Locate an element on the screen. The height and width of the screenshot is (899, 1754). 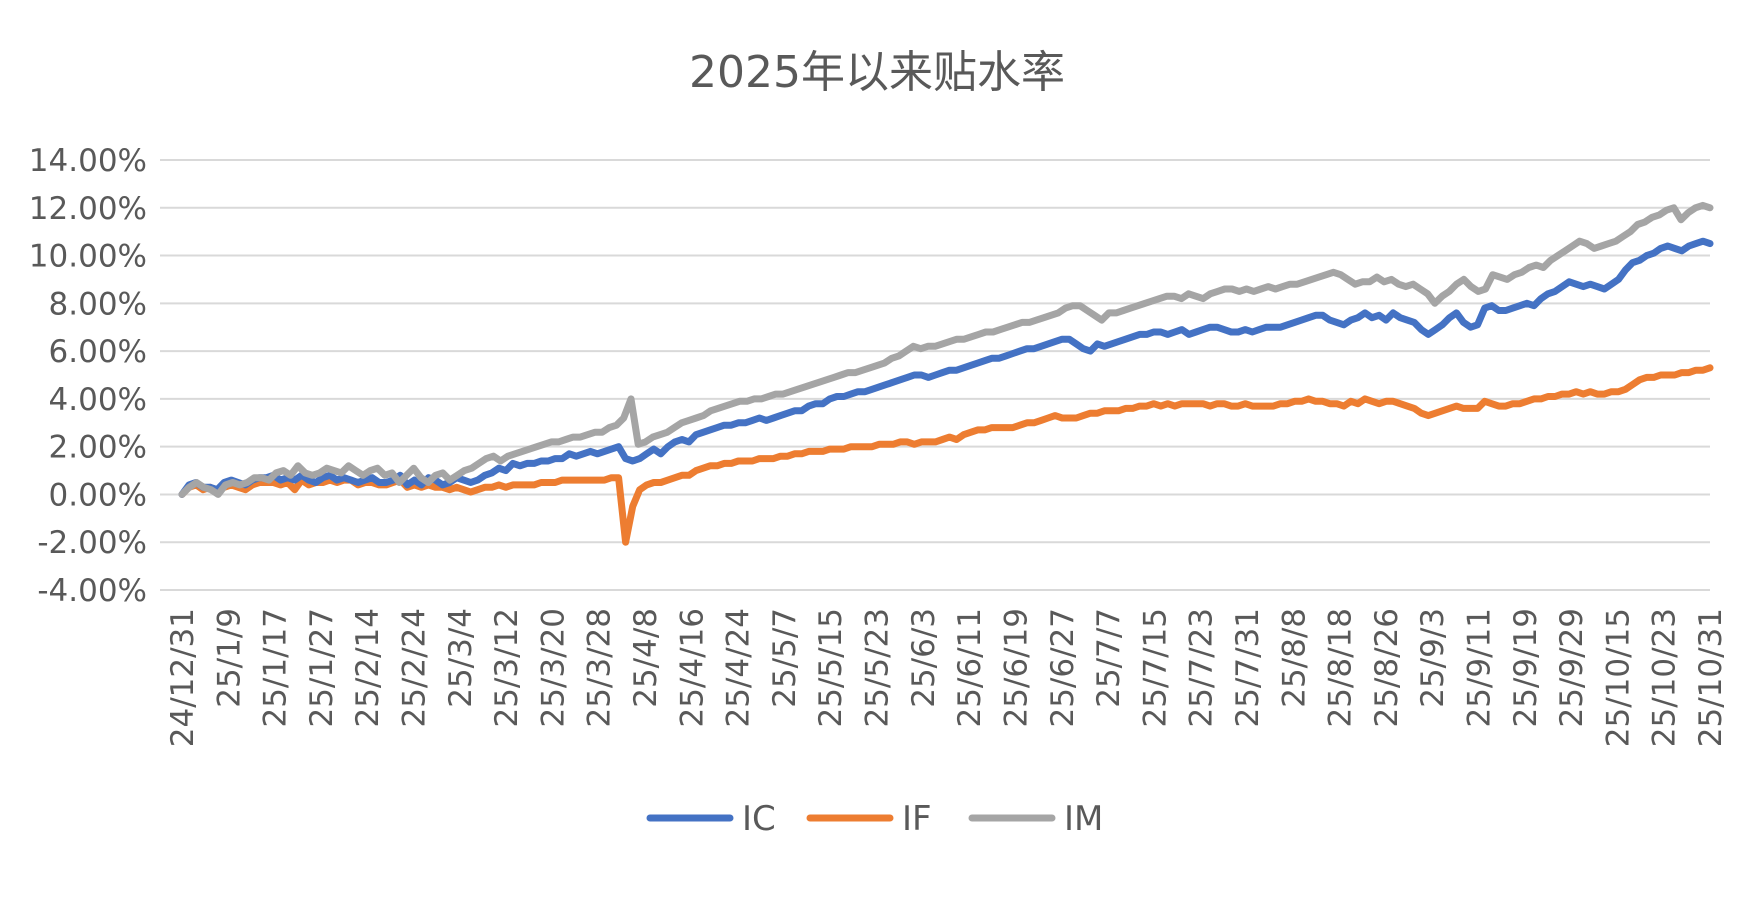
x-tick-label: 25/8/26 is located at coordinates (1387, 668).